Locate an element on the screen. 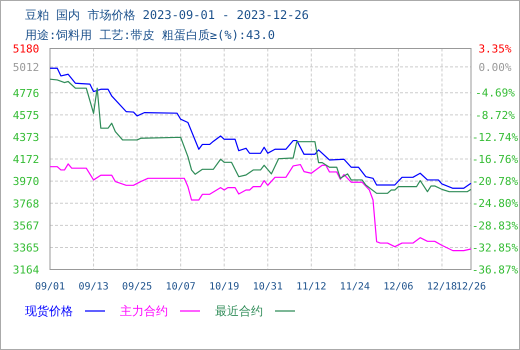 This screenshot has width=520, height=350. y2-tick-label: -16.76% is located at coordinates (495, 159).